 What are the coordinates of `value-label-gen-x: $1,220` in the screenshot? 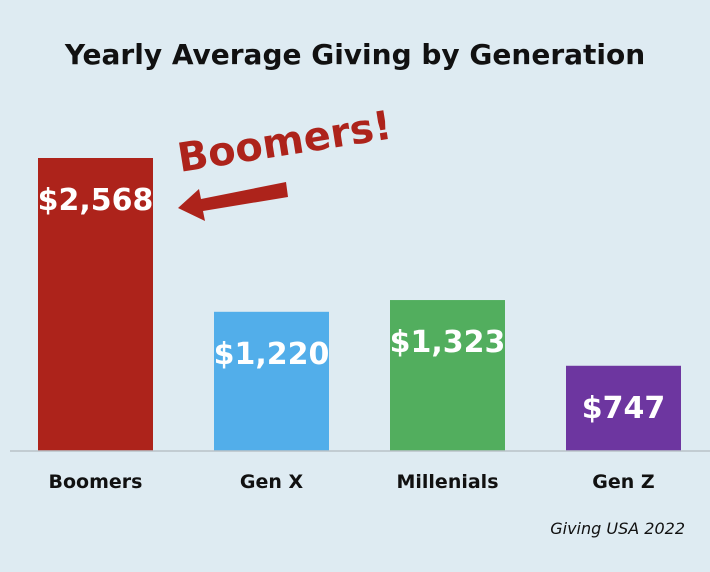 It's located at (272, 354).